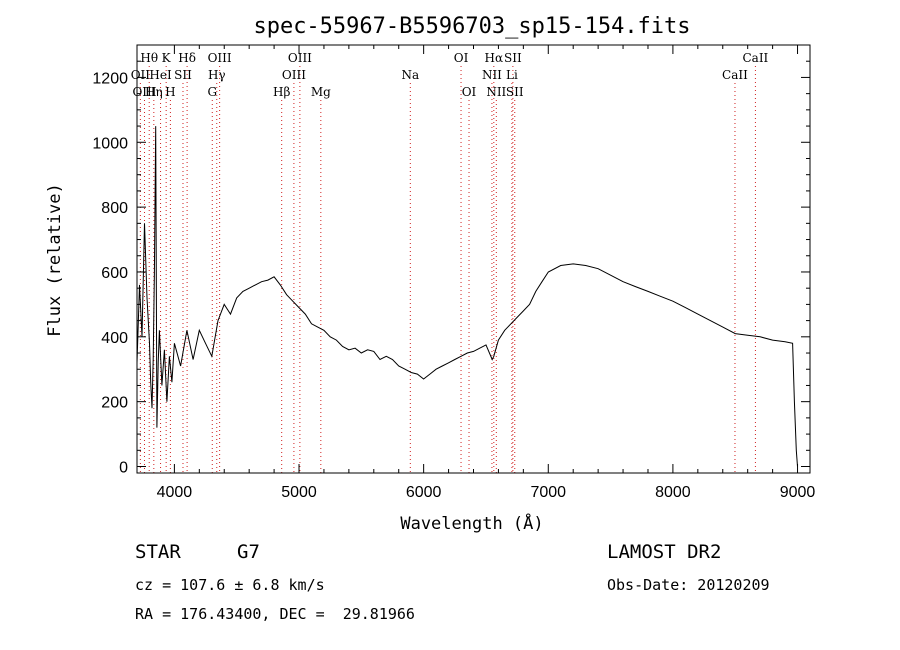  What do you see at coordinates (114, 208) in the screenshot?
I see `y-tick-label-4: 800` at bounding box center [114, 208].